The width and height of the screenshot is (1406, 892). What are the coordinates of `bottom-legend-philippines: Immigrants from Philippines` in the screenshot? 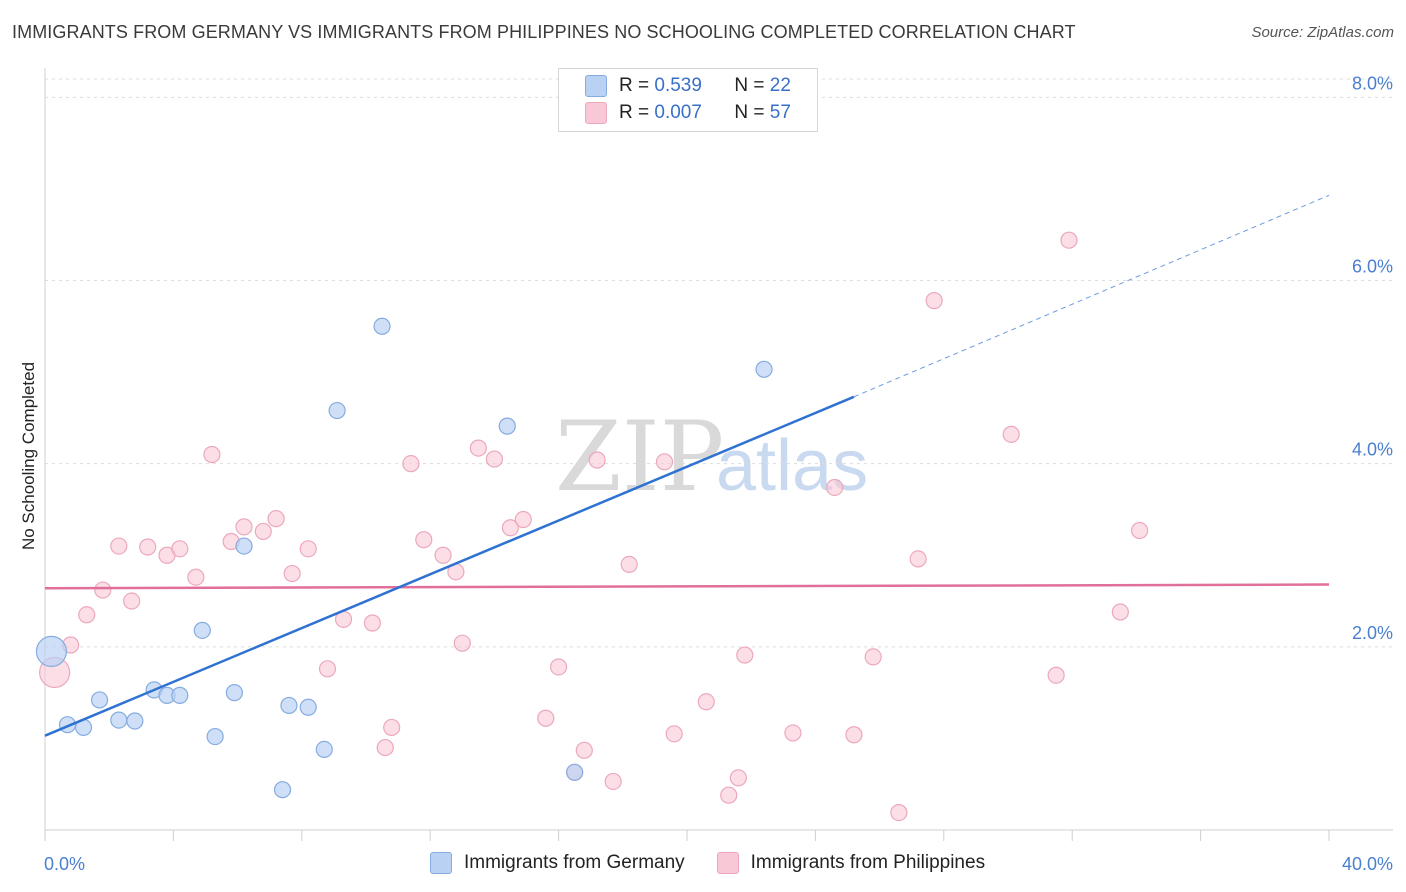 It's located at (851, 863).